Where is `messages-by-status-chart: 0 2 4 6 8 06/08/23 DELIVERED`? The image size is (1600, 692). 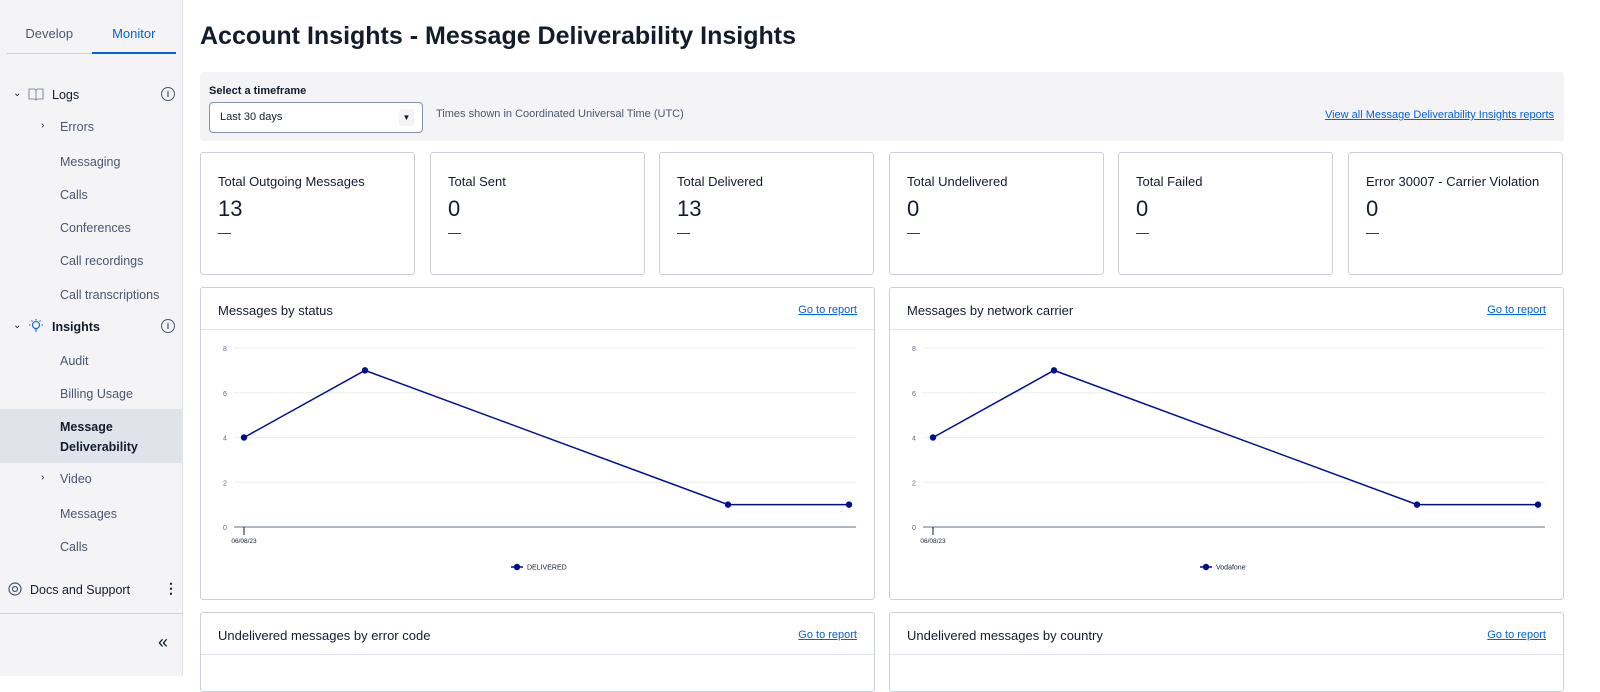
messages-by-status-chart: 0 2 4 6 8 06/08/23 DELIVERED is located at coordinates (539, 459).